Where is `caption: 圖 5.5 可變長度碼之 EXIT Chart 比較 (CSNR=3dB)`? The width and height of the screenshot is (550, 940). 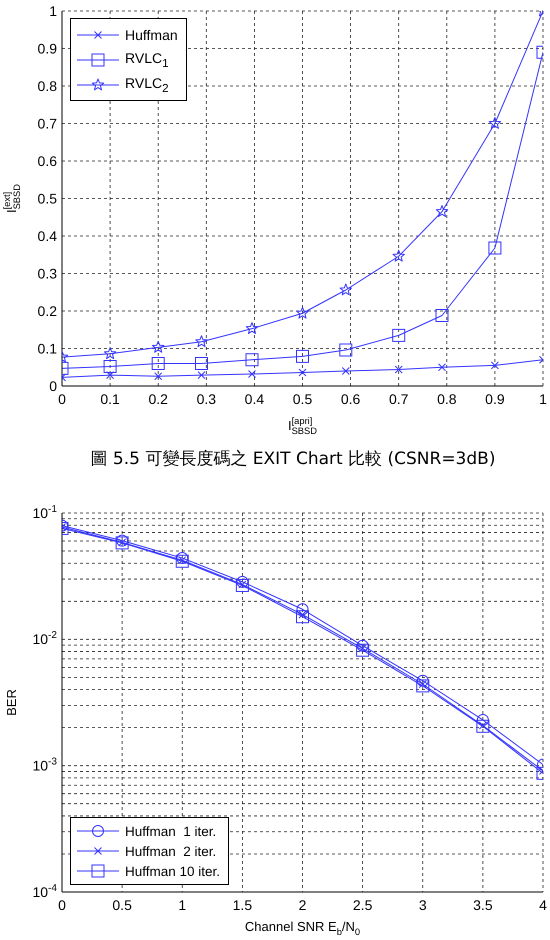
caption: 圖 5.5 可變長度碼之 EXIT Chart 比較 (CSNR=3dB) is located at coordinates (293, 459).